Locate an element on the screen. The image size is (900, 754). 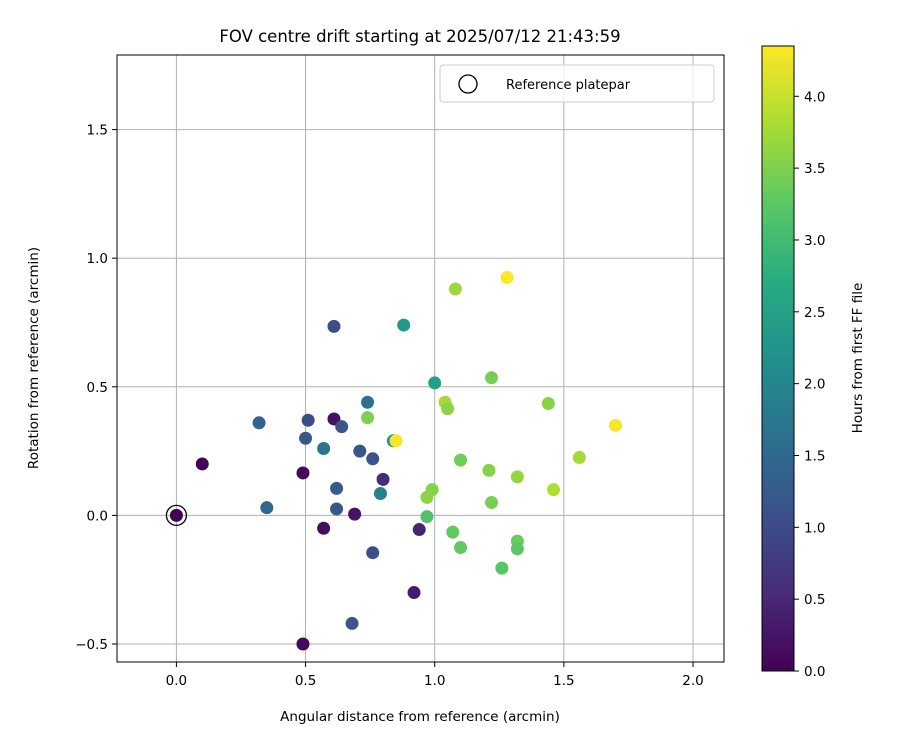
colorbar-tick-label: 1.0 is located at coordinates (814, 528).